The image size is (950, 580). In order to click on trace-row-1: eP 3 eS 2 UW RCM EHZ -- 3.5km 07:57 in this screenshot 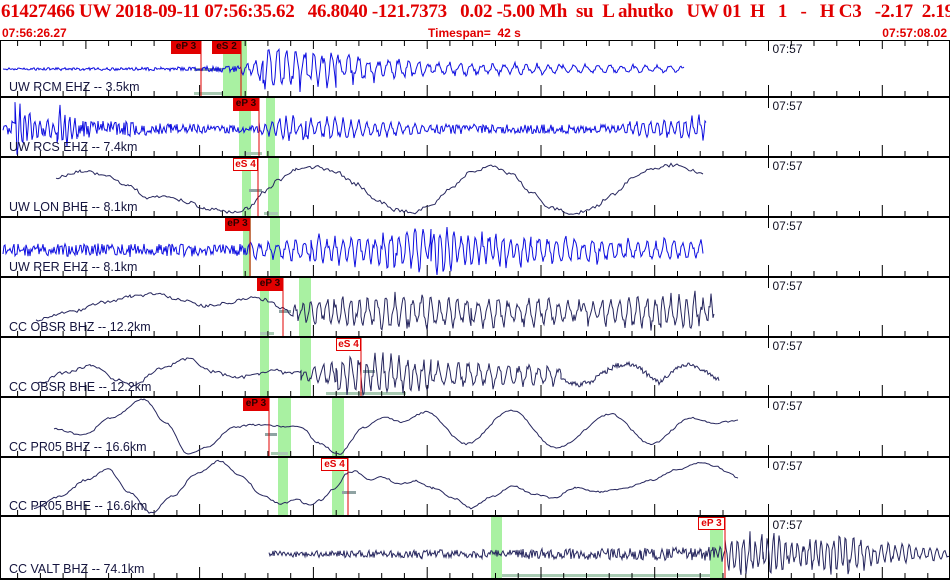, I will do `click(475, 68)`.